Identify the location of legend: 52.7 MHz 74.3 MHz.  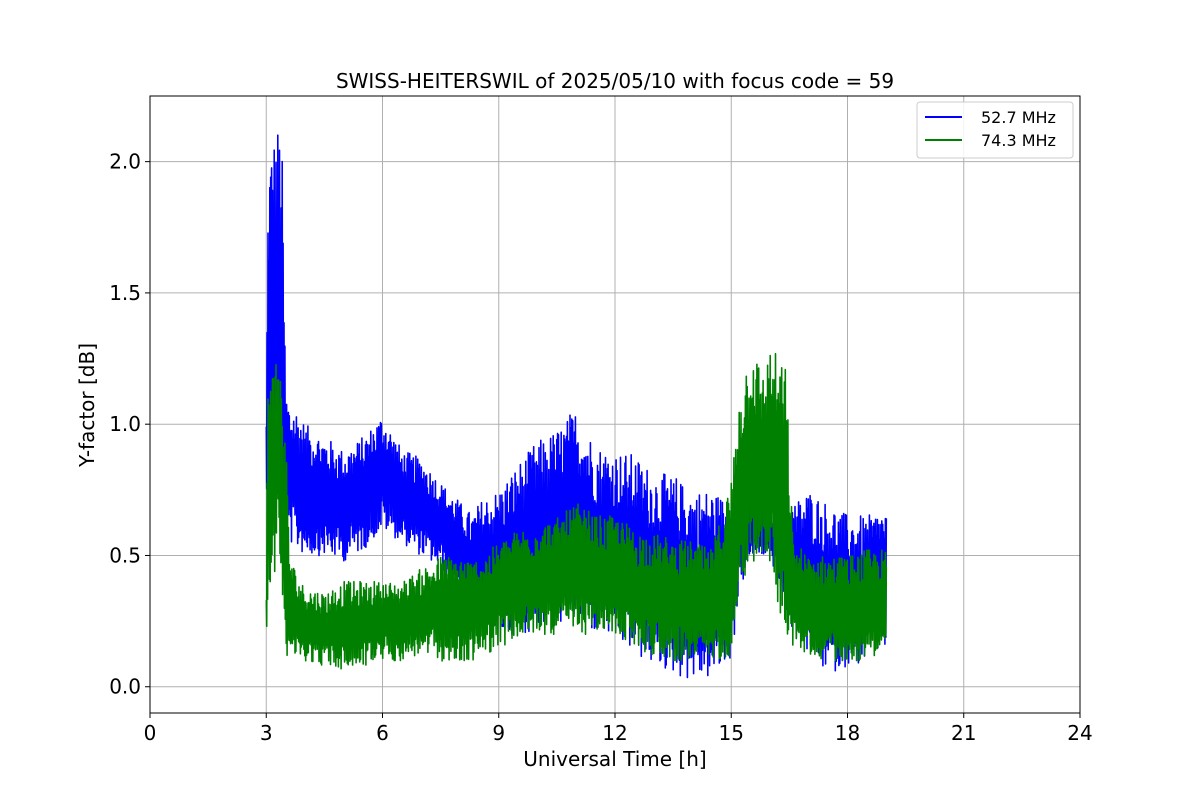
(995, 130).